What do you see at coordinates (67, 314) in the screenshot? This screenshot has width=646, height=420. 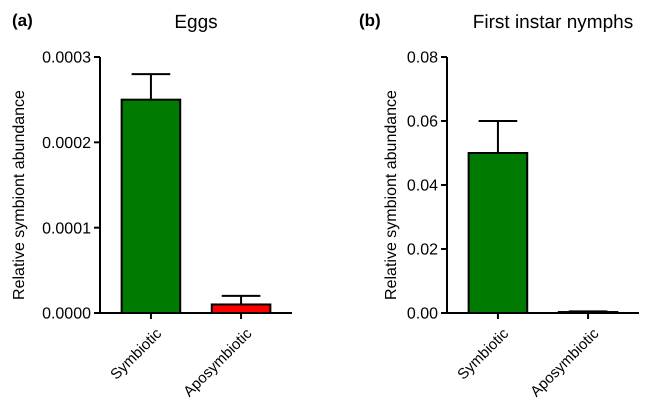 I see `y-tick-label: 0.0000` at bounding box center [67, 314].